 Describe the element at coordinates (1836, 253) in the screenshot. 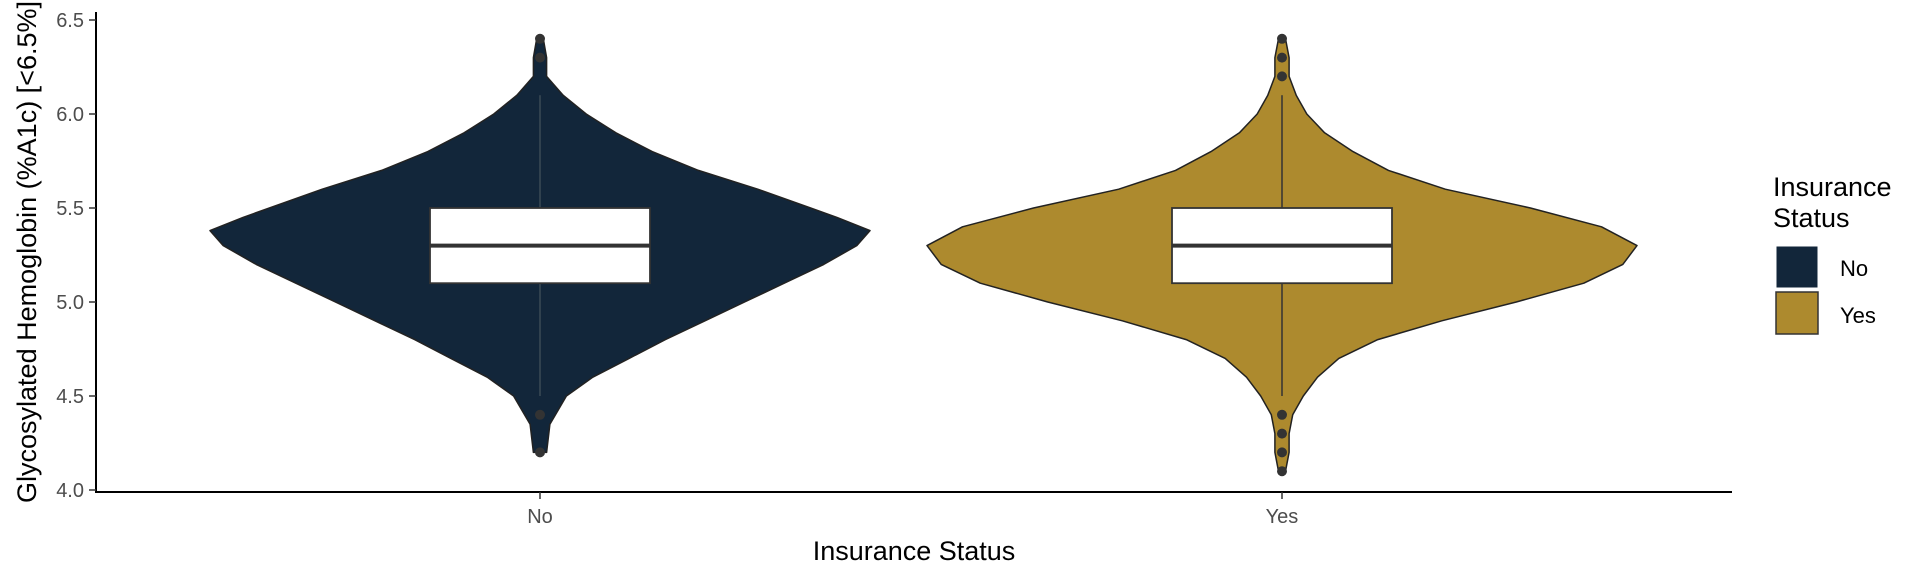

I see `legend: Insurance Status No Yes` at that location.